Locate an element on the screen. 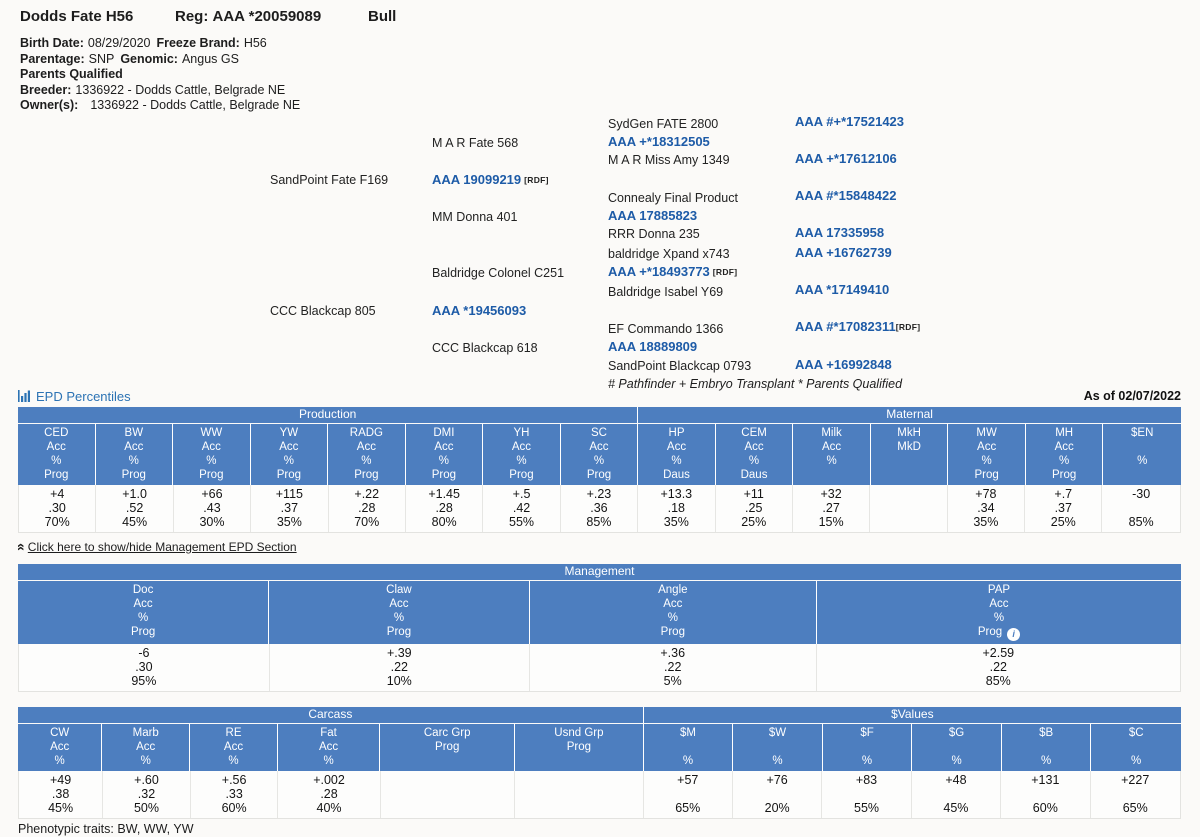 The image size is (1200, 837). col-values-MH: +.7.37 25% is located at coordinates (1064, 508).